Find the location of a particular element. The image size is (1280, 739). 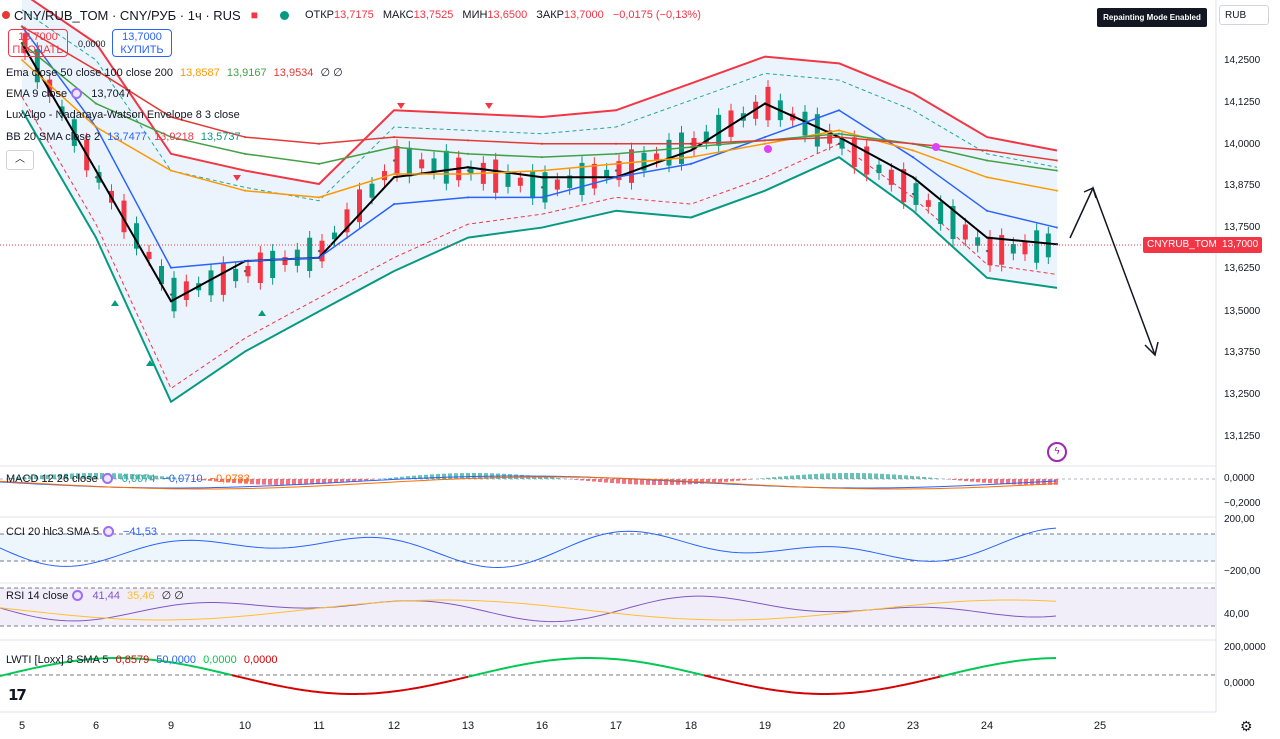

tradingview-logo-icon: 17 is located at coordinates (17, 695).